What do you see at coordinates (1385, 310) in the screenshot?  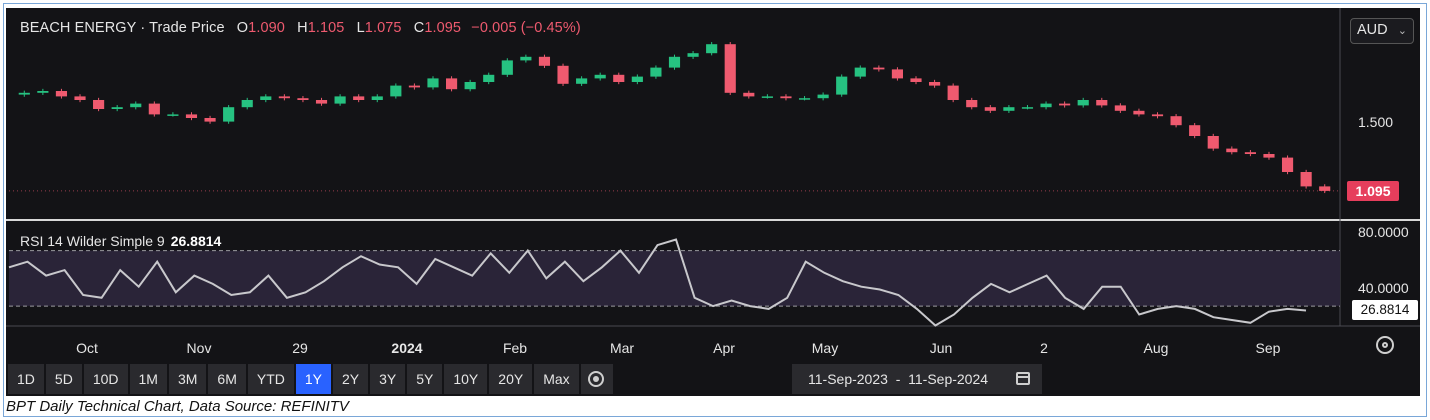 I see `rsi-last-tag: 26.8814` at bounding box center [1385, 310].